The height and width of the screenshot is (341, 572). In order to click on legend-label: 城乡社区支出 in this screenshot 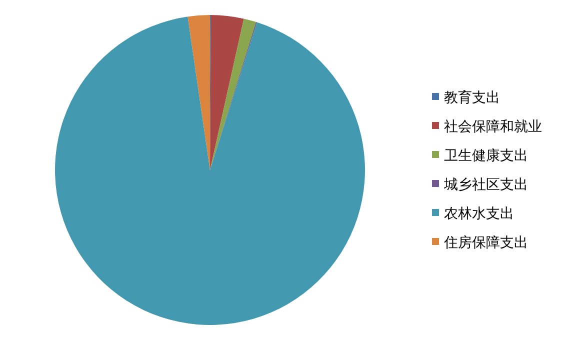, I will do `click(485, 185)`.